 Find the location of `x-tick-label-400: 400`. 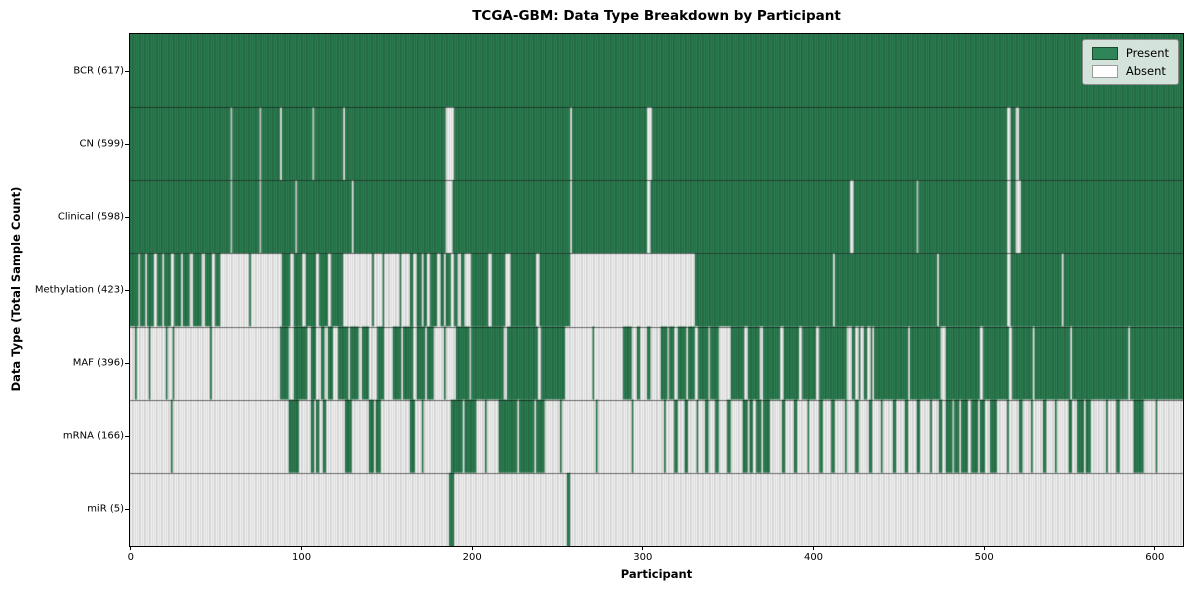

x-tick-label-400: 400 is located at coordinates (813, 557).